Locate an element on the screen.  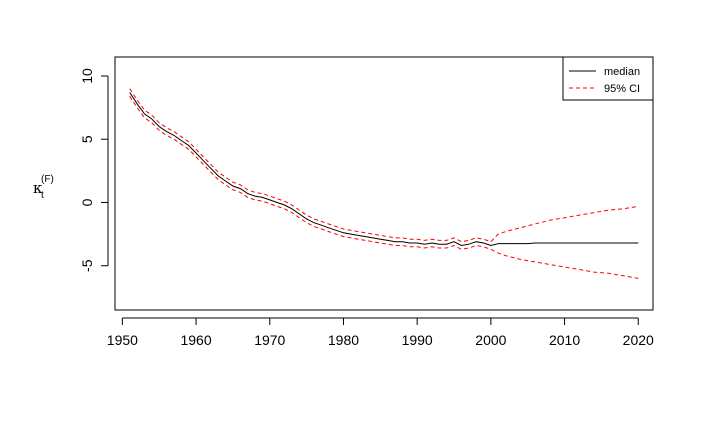
x-tick-label: 2020 is located at coordinates (638, 340).